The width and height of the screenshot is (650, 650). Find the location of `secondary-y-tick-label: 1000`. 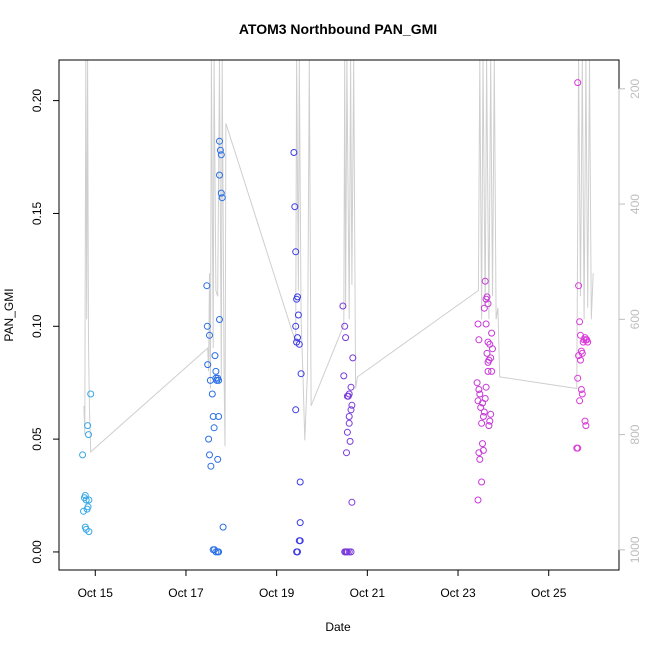

secondary-y-tick-label: 1000 is located at coordinates (635, 549).